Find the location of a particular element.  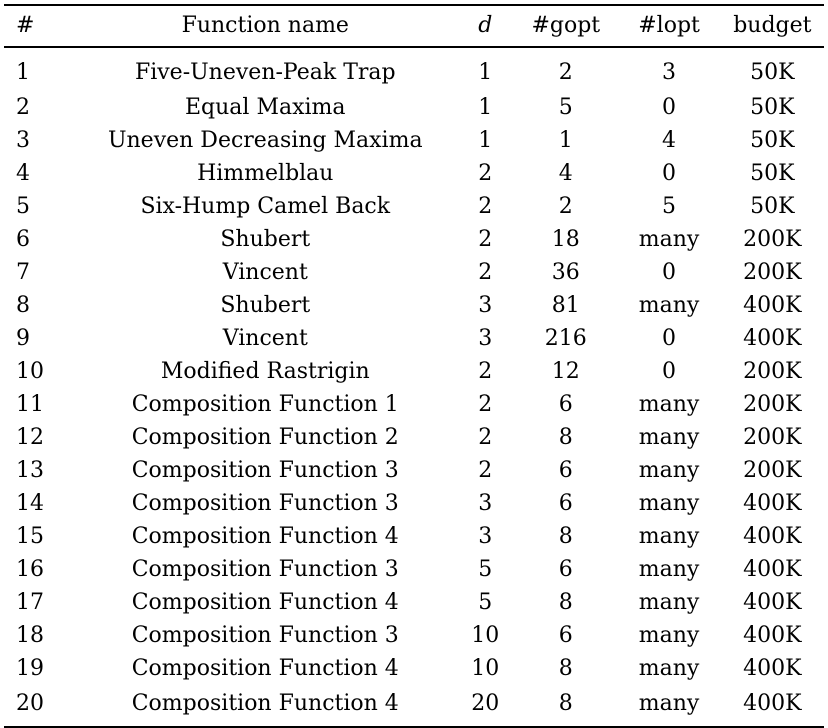

cell-index: 4 is located at coordinates (23, 173).